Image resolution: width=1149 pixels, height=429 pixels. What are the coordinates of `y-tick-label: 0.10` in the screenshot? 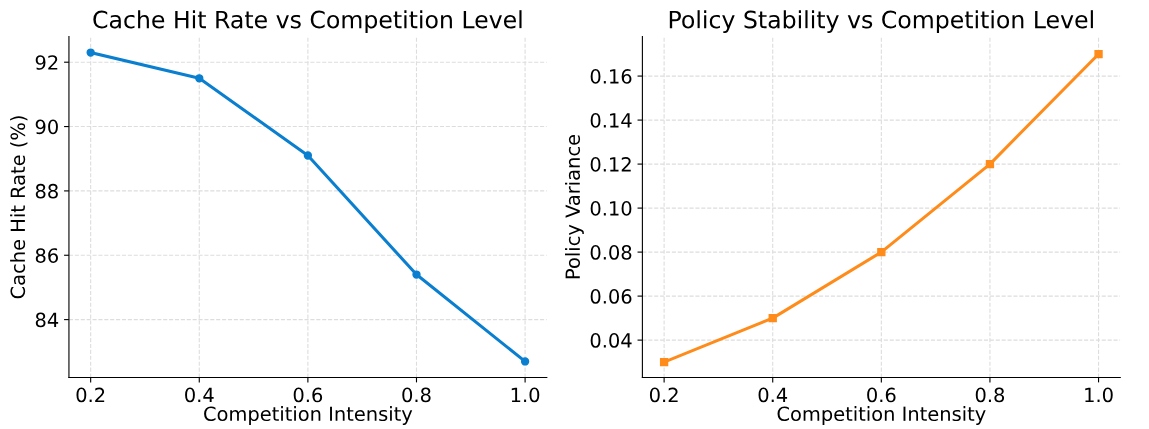 It's located at (611, 208).